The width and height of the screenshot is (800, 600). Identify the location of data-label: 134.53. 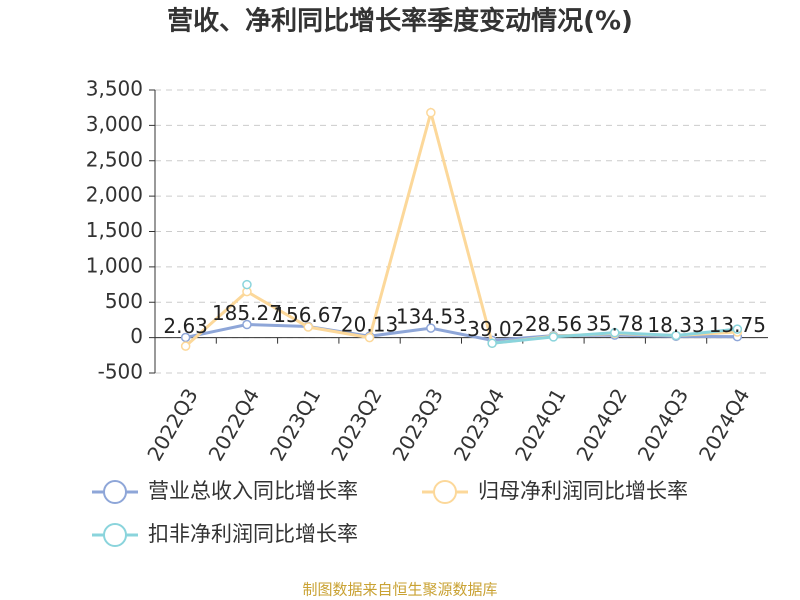
(431, 317).